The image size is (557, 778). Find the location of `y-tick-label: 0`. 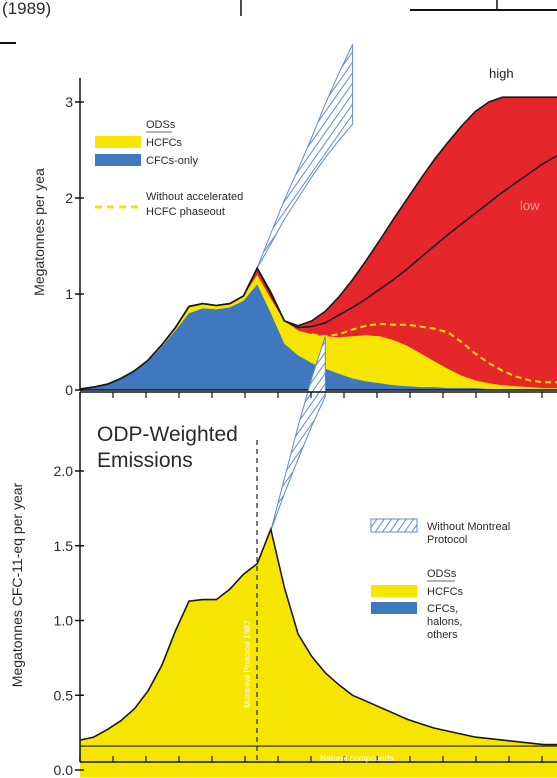

y-tick-label: 0 is located at coordinates (69, 390).